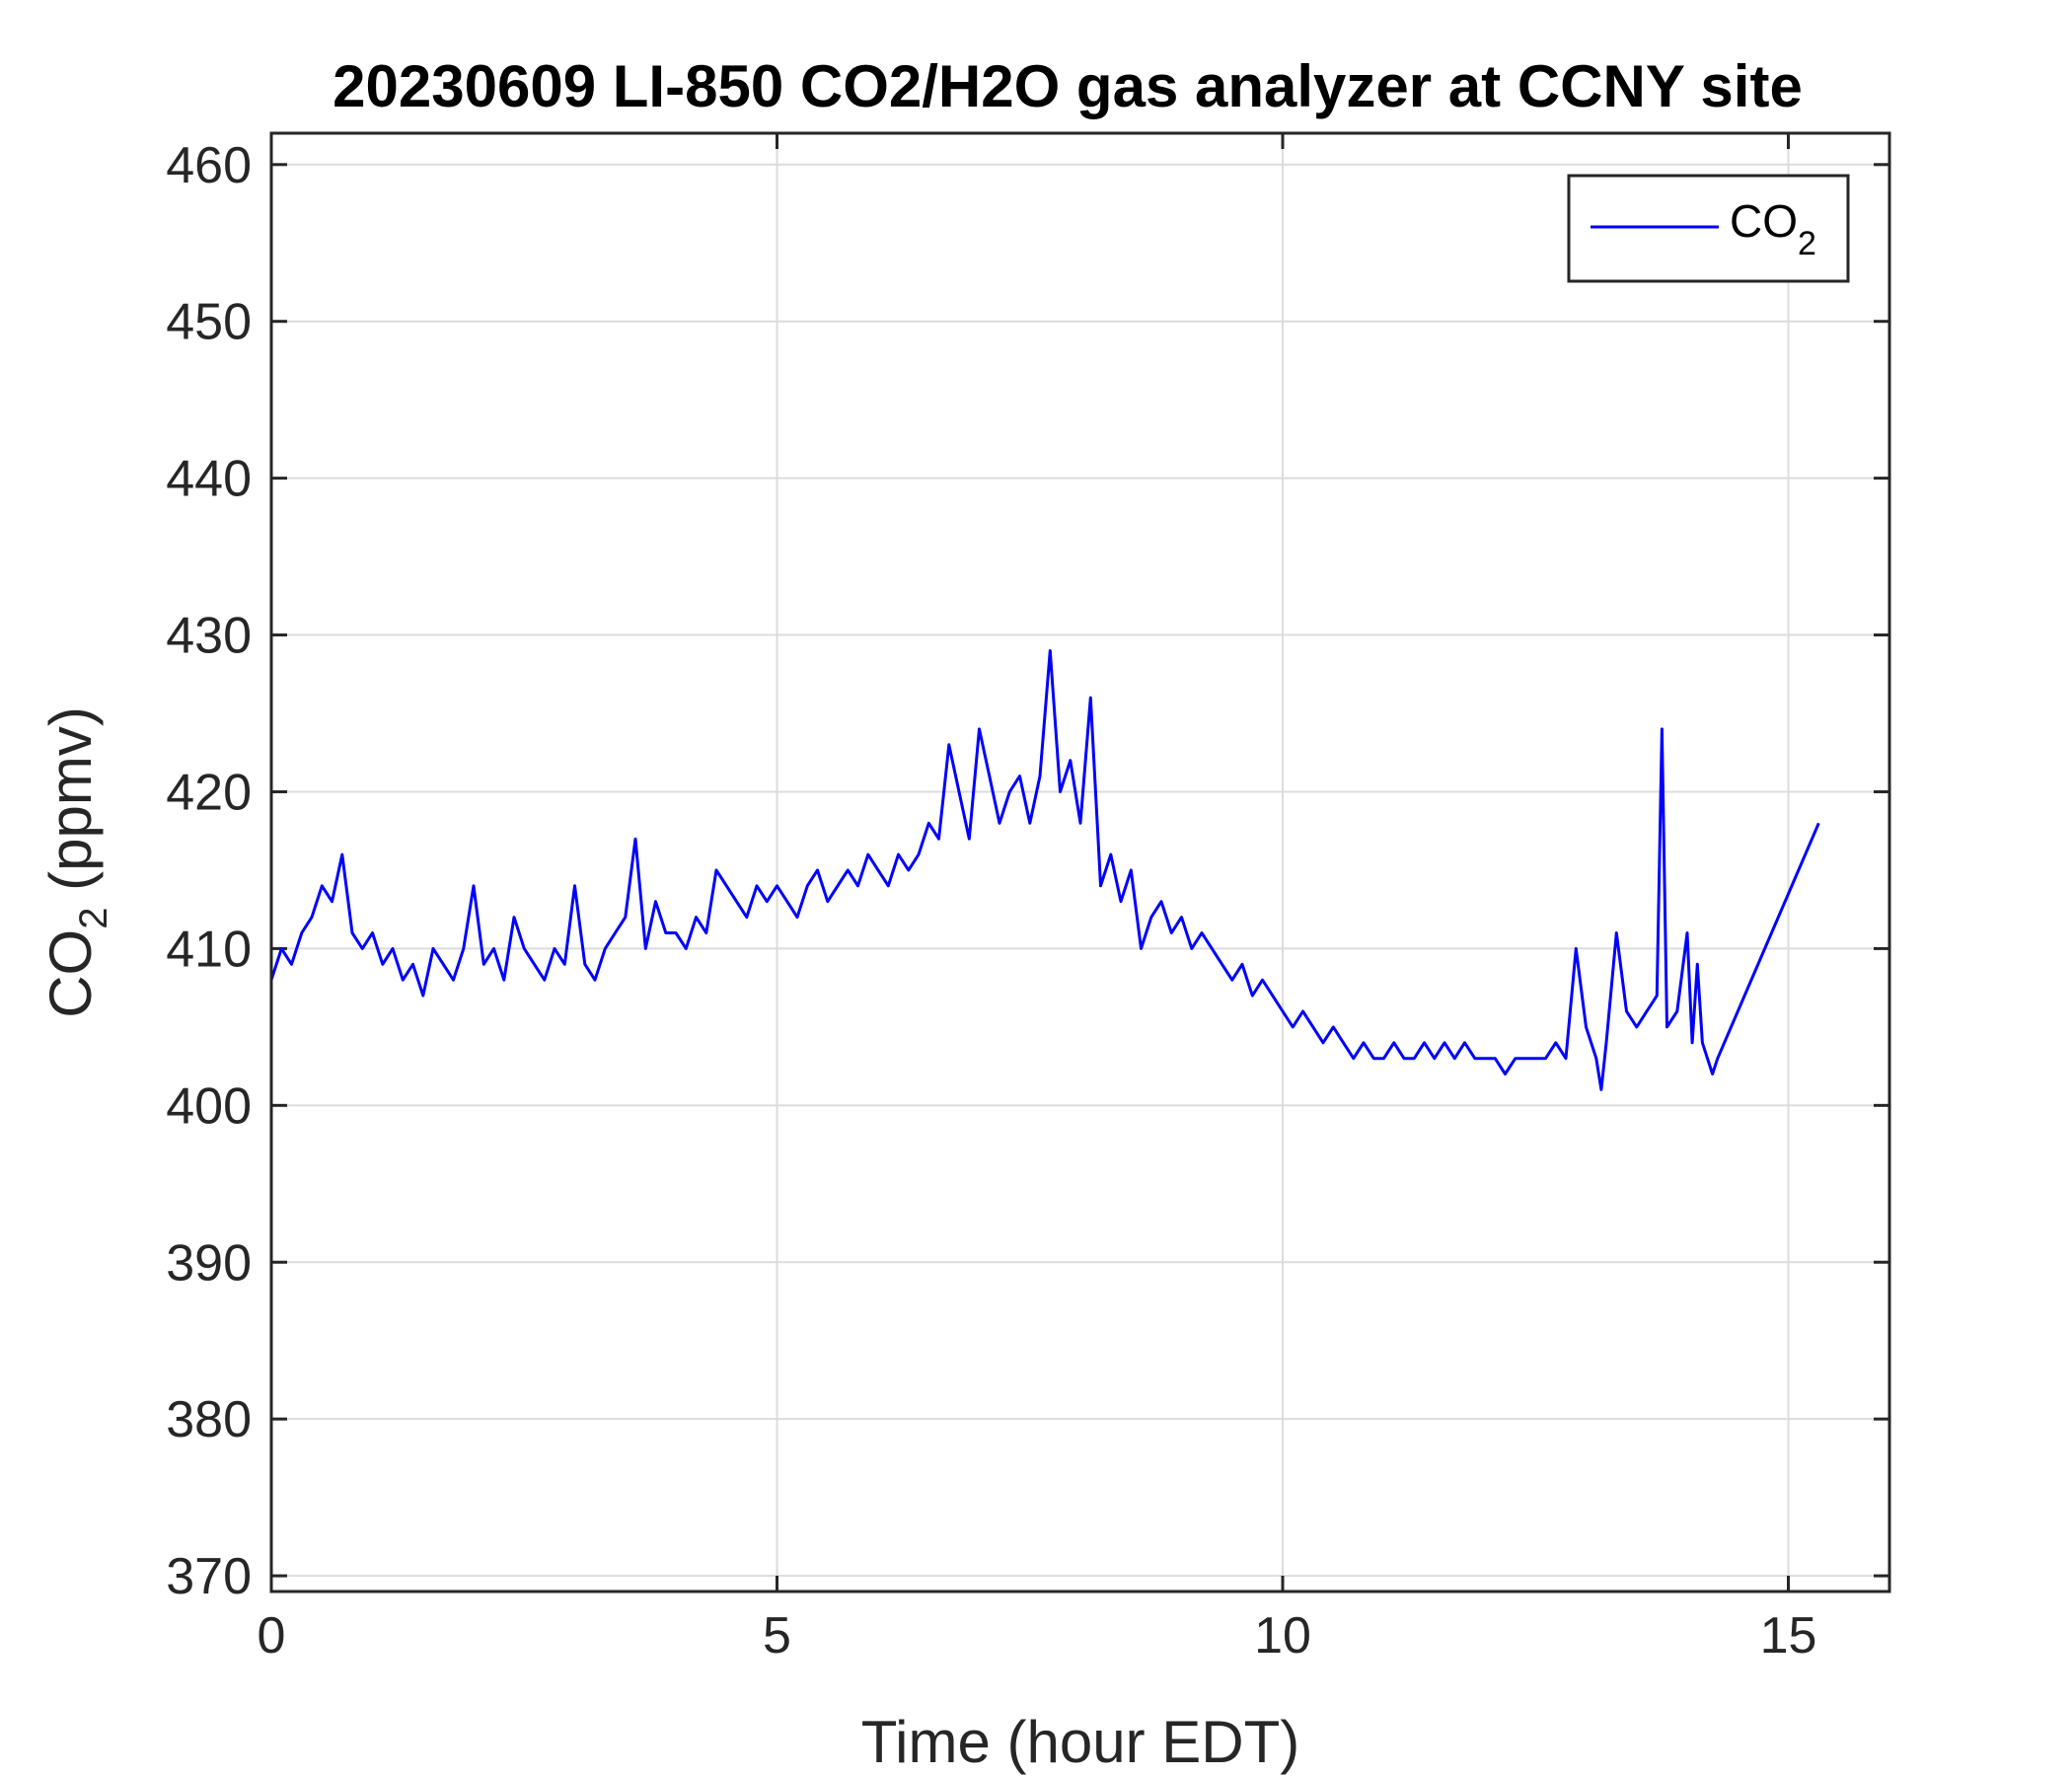  I want to click on y-tick-labels: 370 380 390 400 410 420 430 440 450 460, so click(209, 871).